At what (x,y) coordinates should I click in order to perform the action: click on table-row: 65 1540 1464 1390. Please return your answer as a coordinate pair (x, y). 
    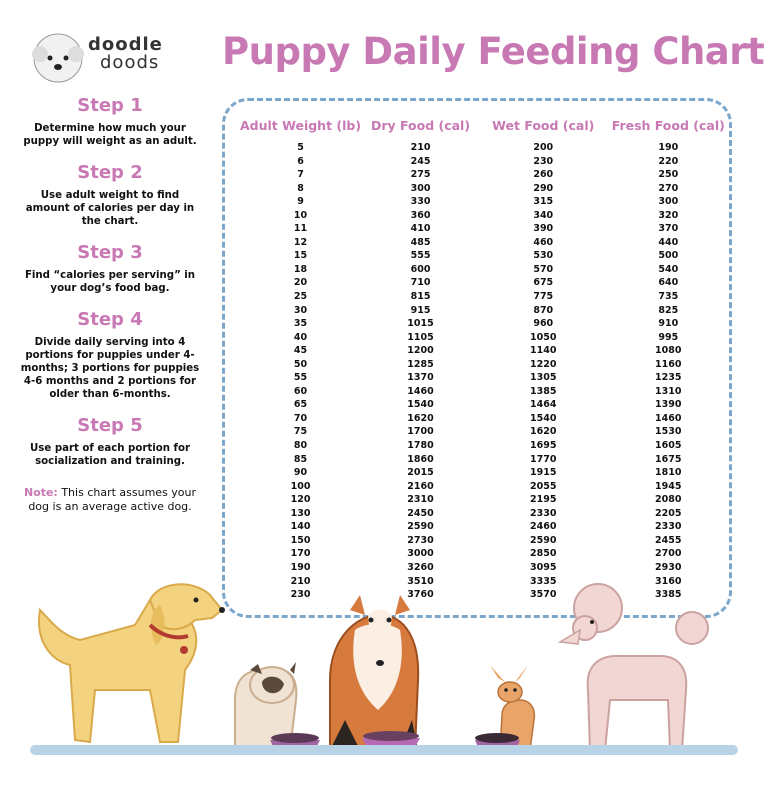
    Looking at the image, I should click on (485, 405).